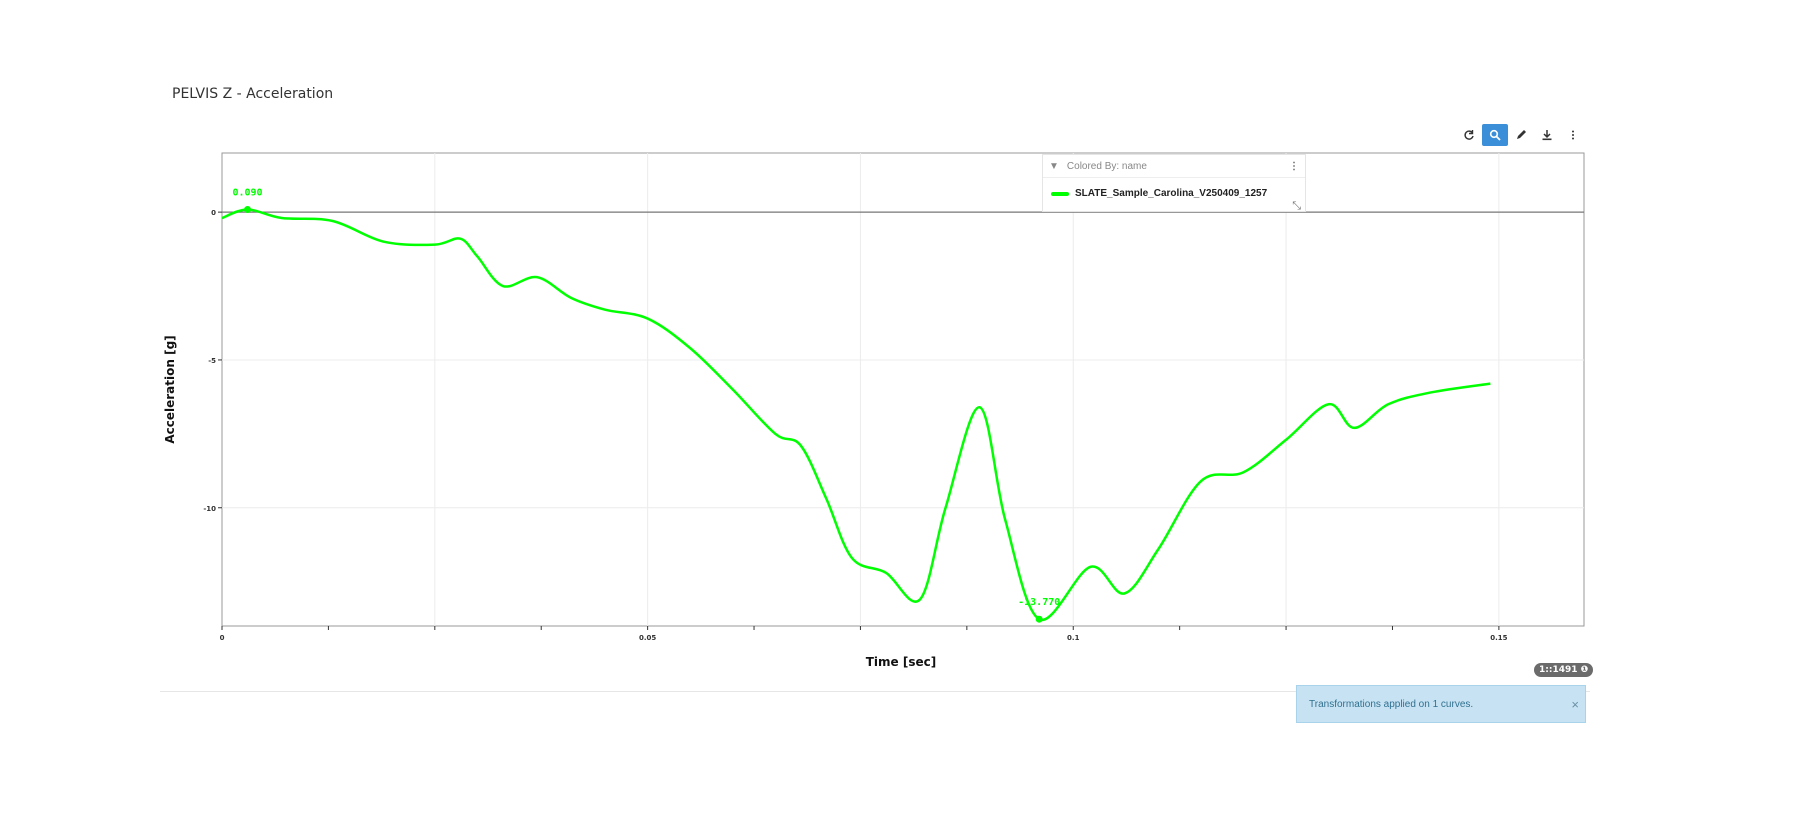 The image size is (1796, 835). Describe the element at coordinates (212, 361) in the screenshot. I see `y-tick-label: -5` at that location.